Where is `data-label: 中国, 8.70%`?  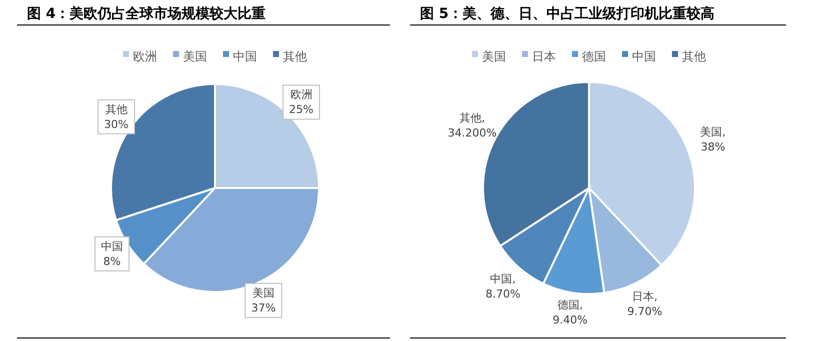 data-label: 中国, 8.70% is located at coordinates (502, 286).